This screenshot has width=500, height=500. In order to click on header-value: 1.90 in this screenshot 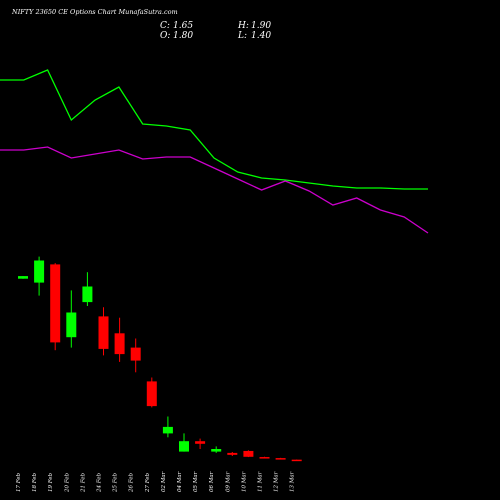, I will do `click(261, 26)`.